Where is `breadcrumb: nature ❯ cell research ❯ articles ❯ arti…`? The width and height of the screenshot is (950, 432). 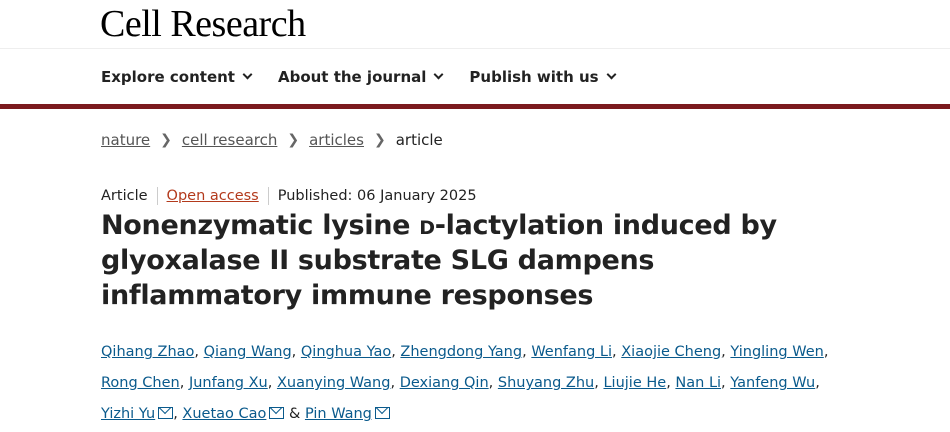
breadcrumb: nature ❯ cell research ❯ articles ❯ arti… is located at coordinates (272, 140).